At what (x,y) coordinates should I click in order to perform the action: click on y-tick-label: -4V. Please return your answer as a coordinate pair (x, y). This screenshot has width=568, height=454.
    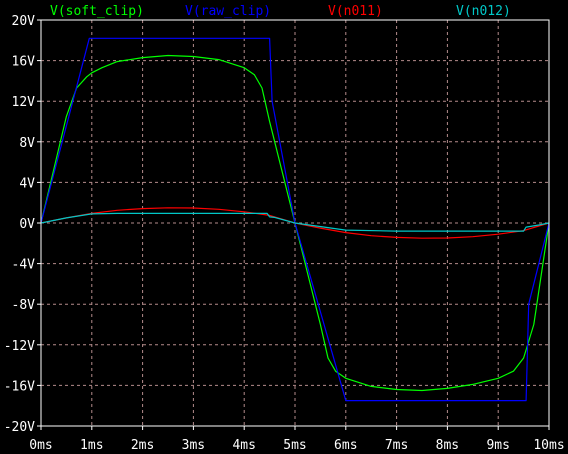
    Looking at the image, I should click on (24, 265).